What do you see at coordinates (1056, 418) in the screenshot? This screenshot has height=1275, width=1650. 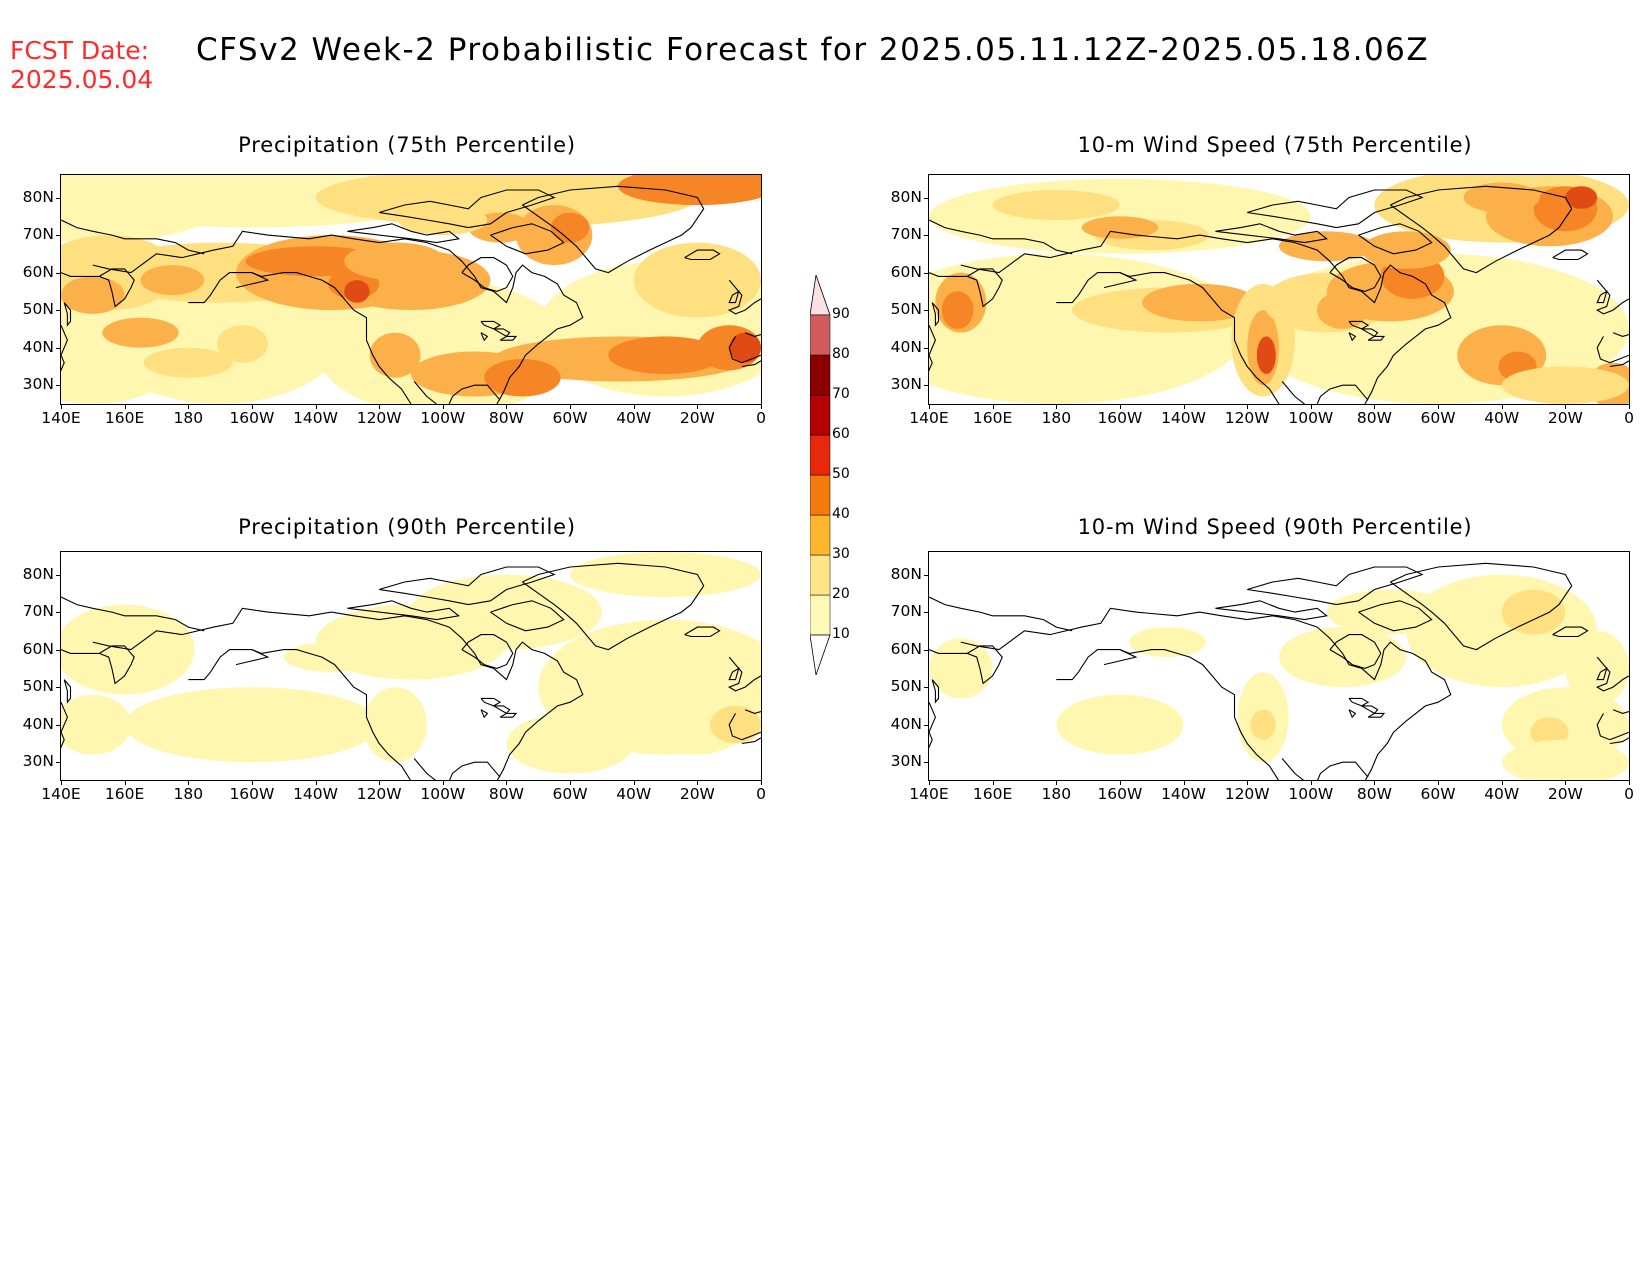 I see `lon-label: 180` at bounding box center [1056, 418].